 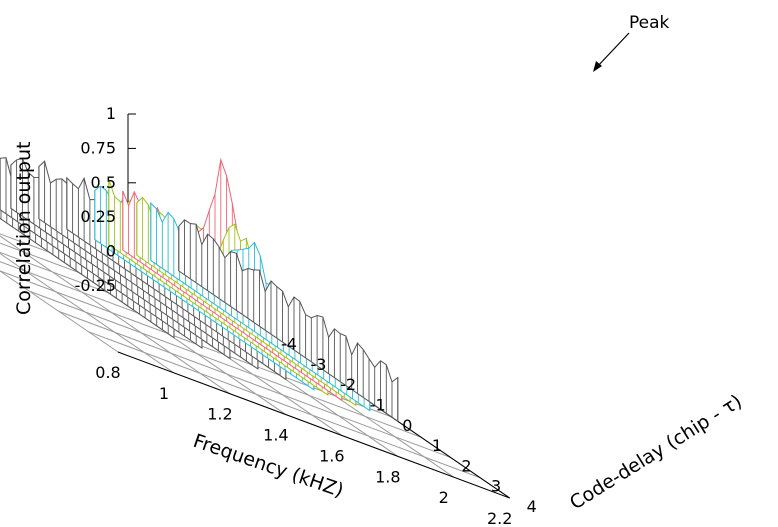 What do you see at coordinates (496, 486) in the screenshot?
I see `y-tick-label-7: 3` at bounding box center [496, 486].